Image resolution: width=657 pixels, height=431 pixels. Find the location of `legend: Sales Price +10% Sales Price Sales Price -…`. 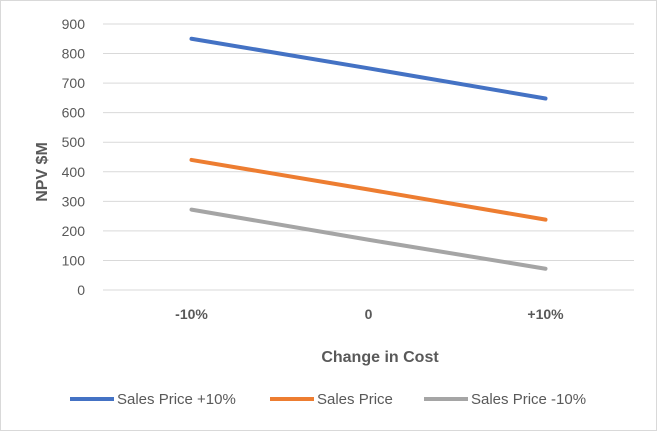

legend: Sales Price +10% Sales Price Sales Price -… is located at coordinates (328, 399).